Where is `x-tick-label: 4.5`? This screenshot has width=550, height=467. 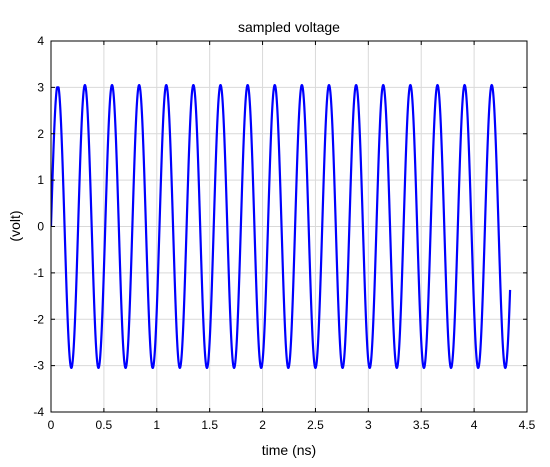 x-tick-label: 4.5 is located at coordinates (527, 425).